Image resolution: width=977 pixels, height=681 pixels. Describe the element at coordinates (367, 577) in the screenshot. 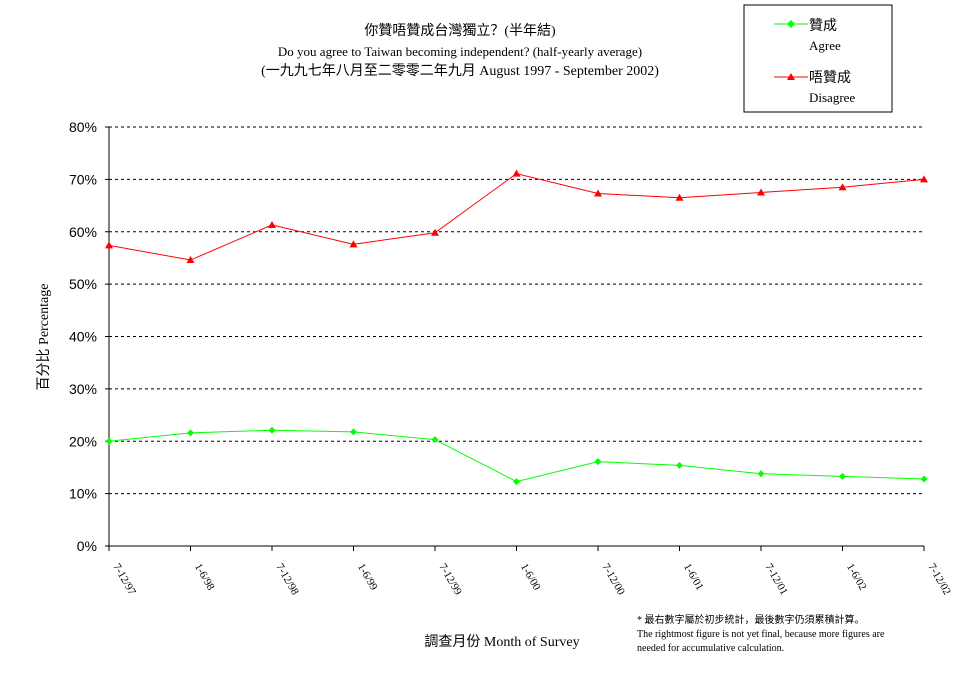

I see `x-tick-label: 1-6/99` at that location.